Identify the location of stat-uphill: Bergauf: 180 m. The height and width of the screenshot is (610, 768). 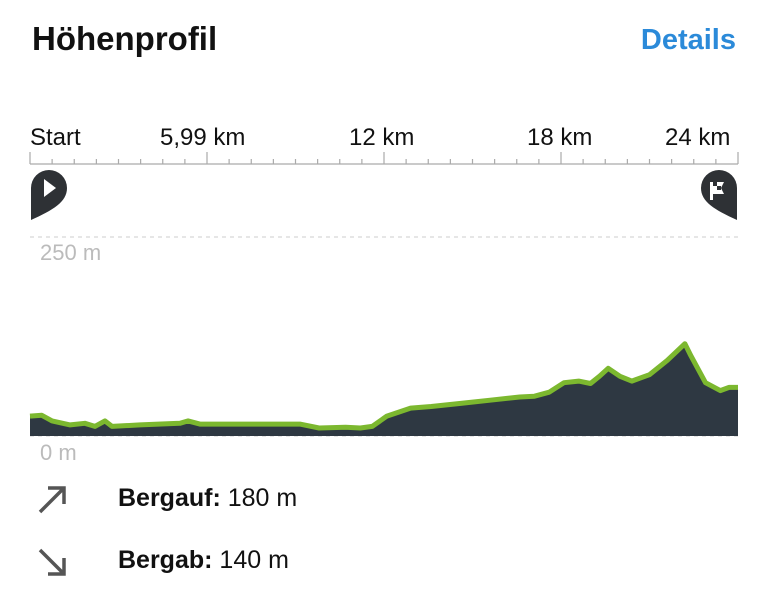
(208, 498).